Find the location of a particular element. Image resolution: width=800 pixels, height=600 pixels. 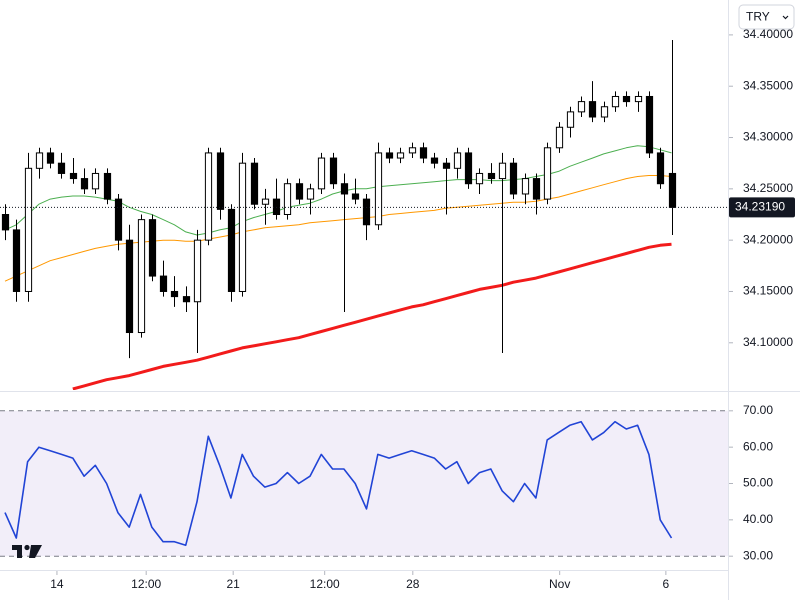

logo is located at coordinates (27, 551).